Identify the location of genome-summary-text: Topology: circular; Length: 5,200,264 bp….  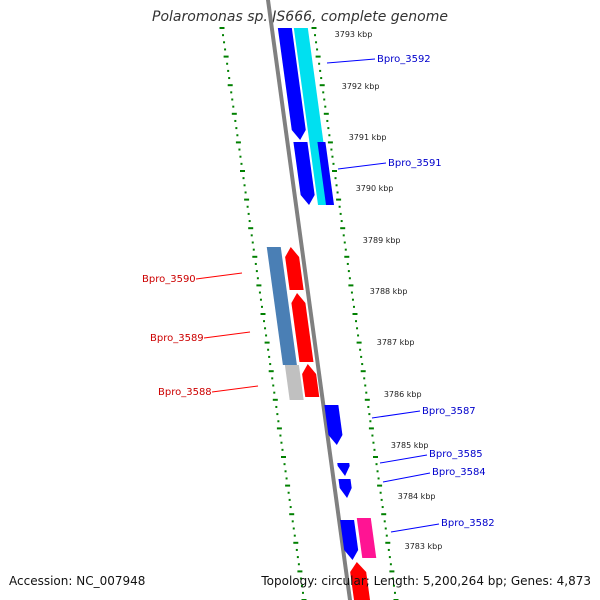
(426, 581).